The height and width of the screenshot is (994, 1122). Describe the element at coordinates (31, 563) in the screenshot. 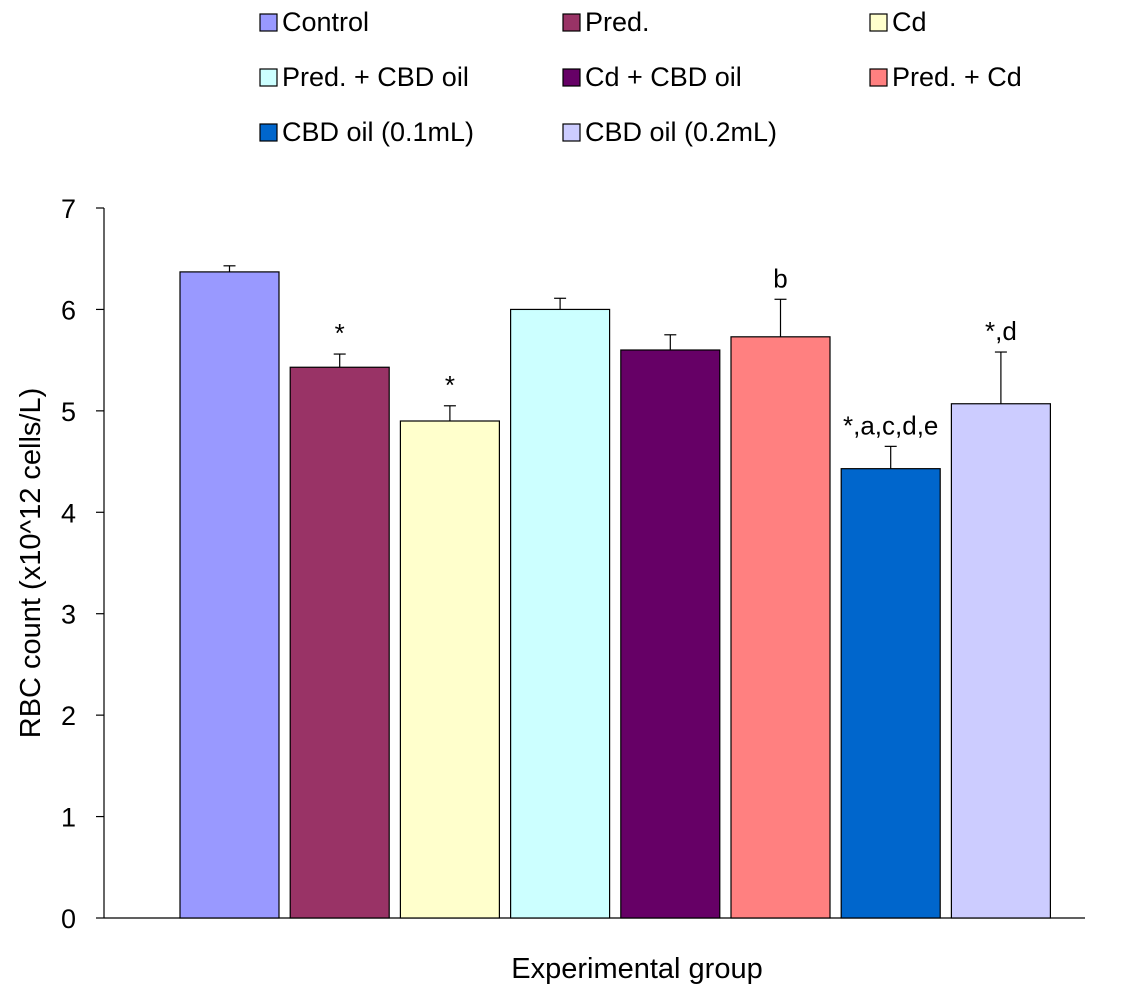

I see `y-axis-title: RBC count (x10^12 cells/L)` at that location.